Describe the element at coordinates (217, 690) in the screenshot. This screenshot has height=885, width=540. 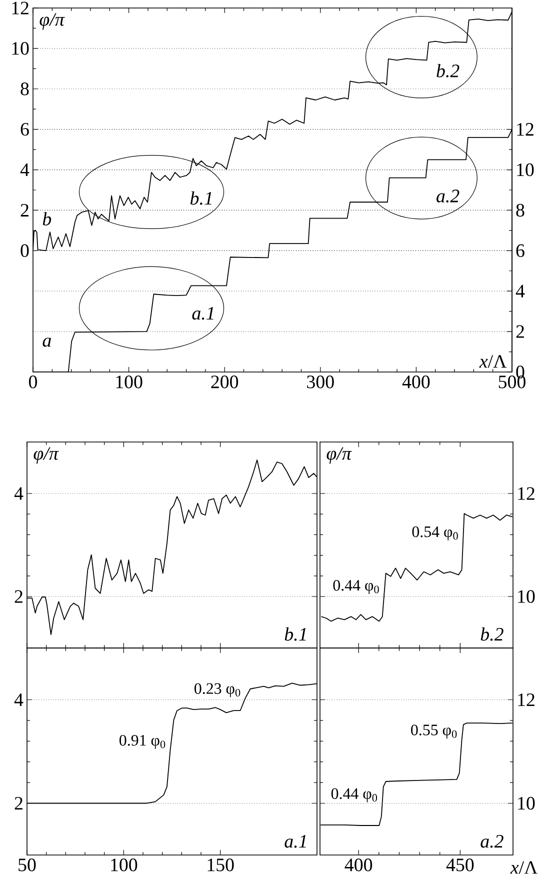
I see `annotation: 0.23 φ$_{0}$` at that location.